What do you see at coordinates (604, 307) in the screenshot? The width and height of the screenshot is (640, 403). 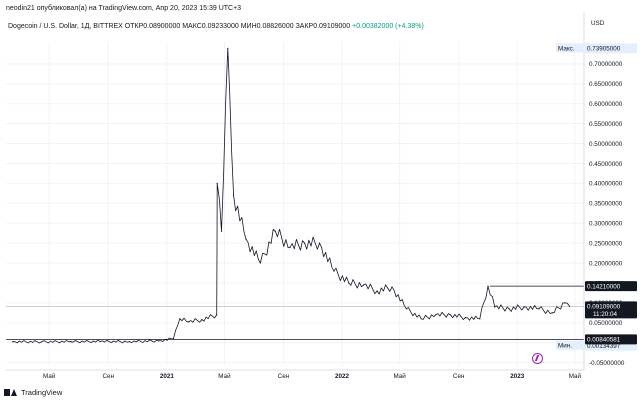 I see `last-price-value: 0.09109000` at bounding box center [604, 307].